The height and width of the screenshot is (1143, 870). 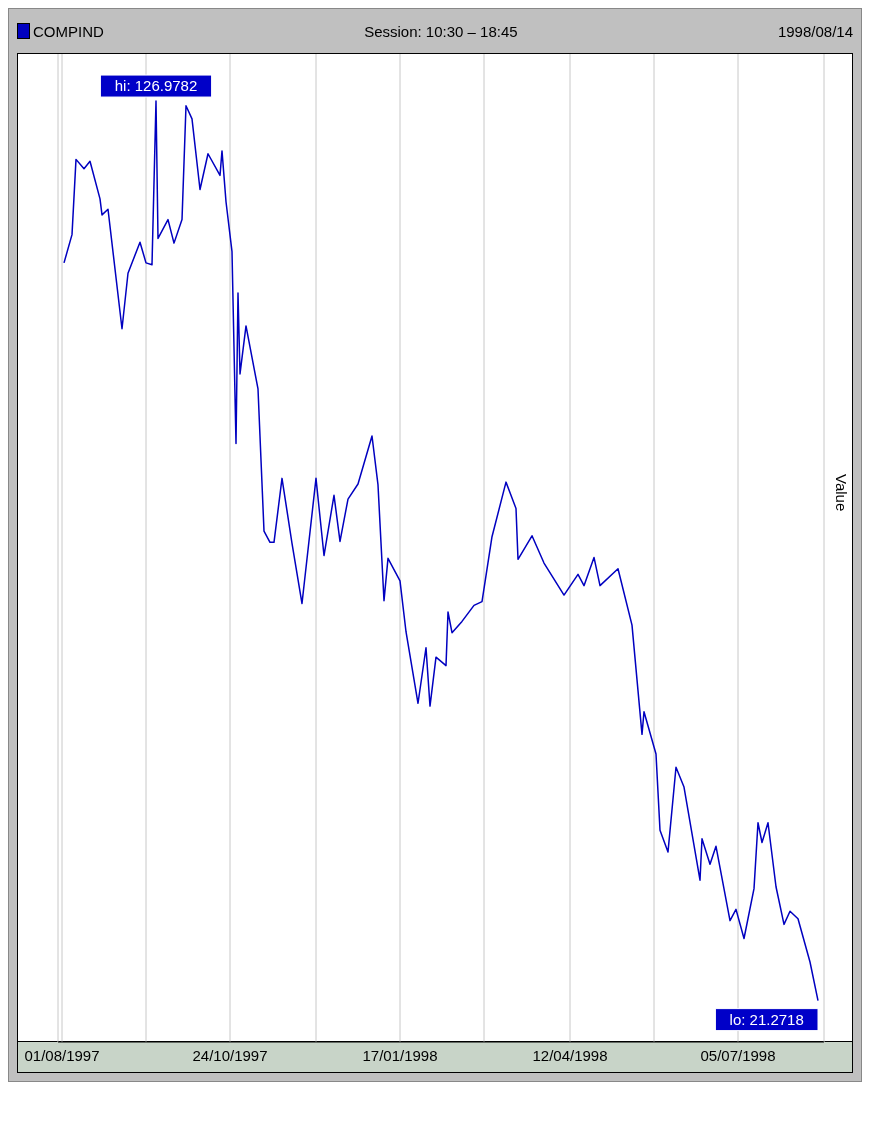 What do you see at coordinates (62, 1055) in the screenshot?
I see `x-tick-label: 01/08/1997` at bounding box center [62, 1055].